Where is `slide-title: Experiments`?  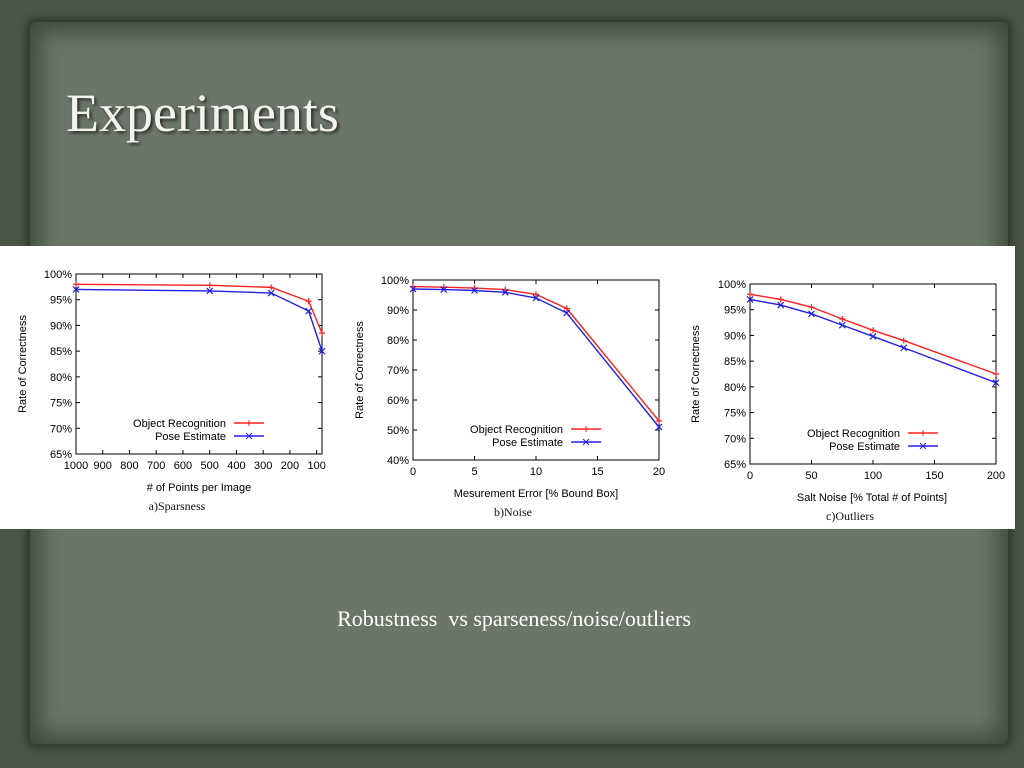 slide-title: Experiments is located at coordinates (202, 113).